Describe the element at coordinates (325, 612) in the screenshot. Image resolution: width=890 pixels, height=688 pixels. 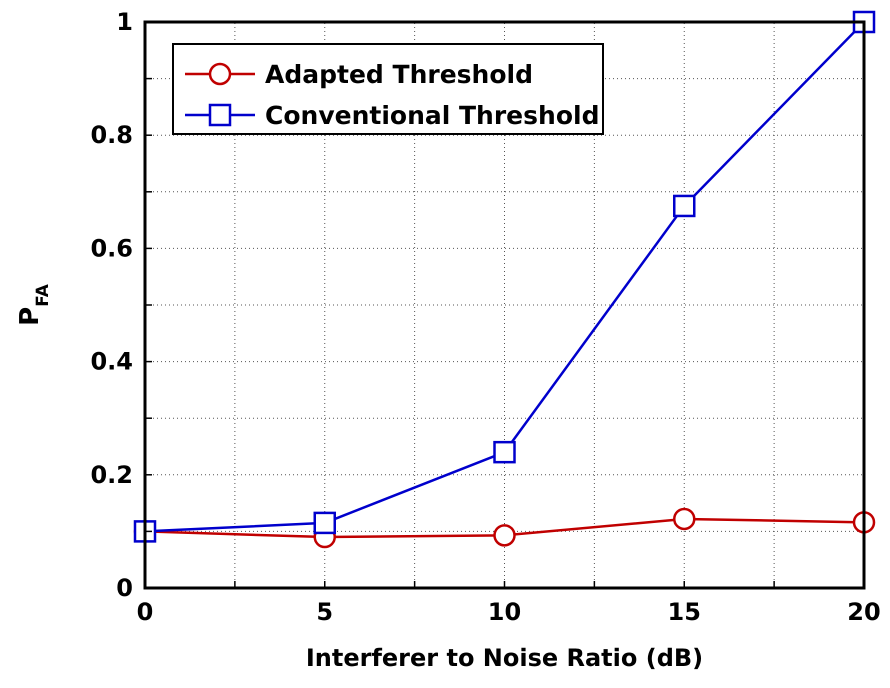
I see `x-tick-label: 5` at that location.